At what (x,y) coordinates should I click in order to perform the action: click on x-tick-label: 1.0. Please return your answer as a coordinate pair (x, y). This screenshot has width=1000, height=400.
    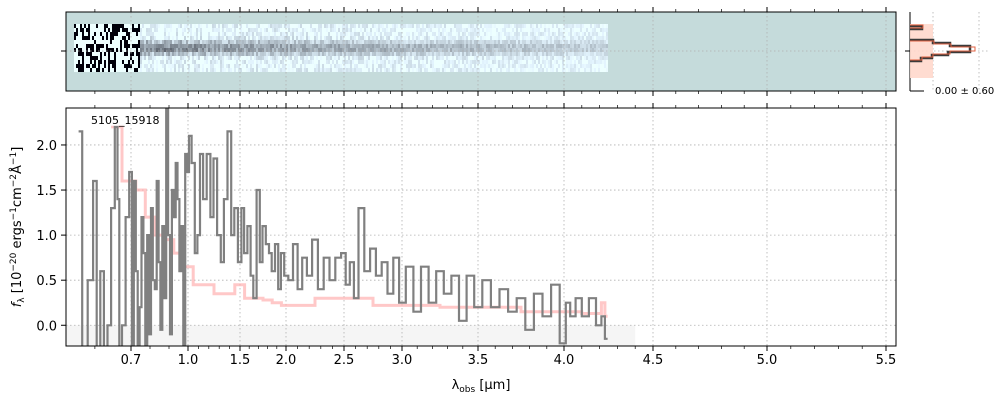
    Looking at the image, I should click on (188, 360).